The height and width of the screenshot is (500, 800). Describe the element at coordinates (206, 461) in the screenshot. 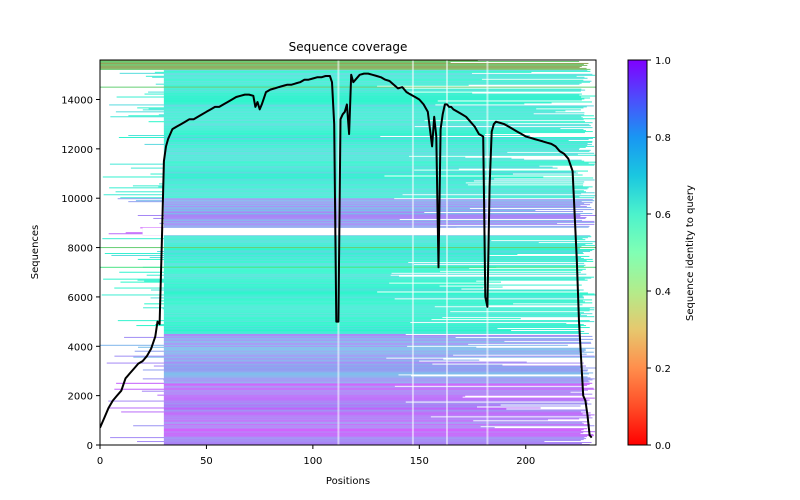

I see `x-tick-label: 50` at that location.